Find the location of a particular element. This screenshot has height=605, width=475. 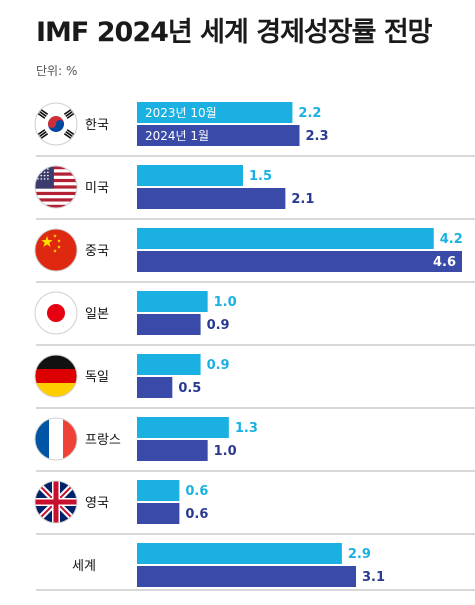

legend-2024-jan: 2024년 1월 is located at coordinates (177, 136).